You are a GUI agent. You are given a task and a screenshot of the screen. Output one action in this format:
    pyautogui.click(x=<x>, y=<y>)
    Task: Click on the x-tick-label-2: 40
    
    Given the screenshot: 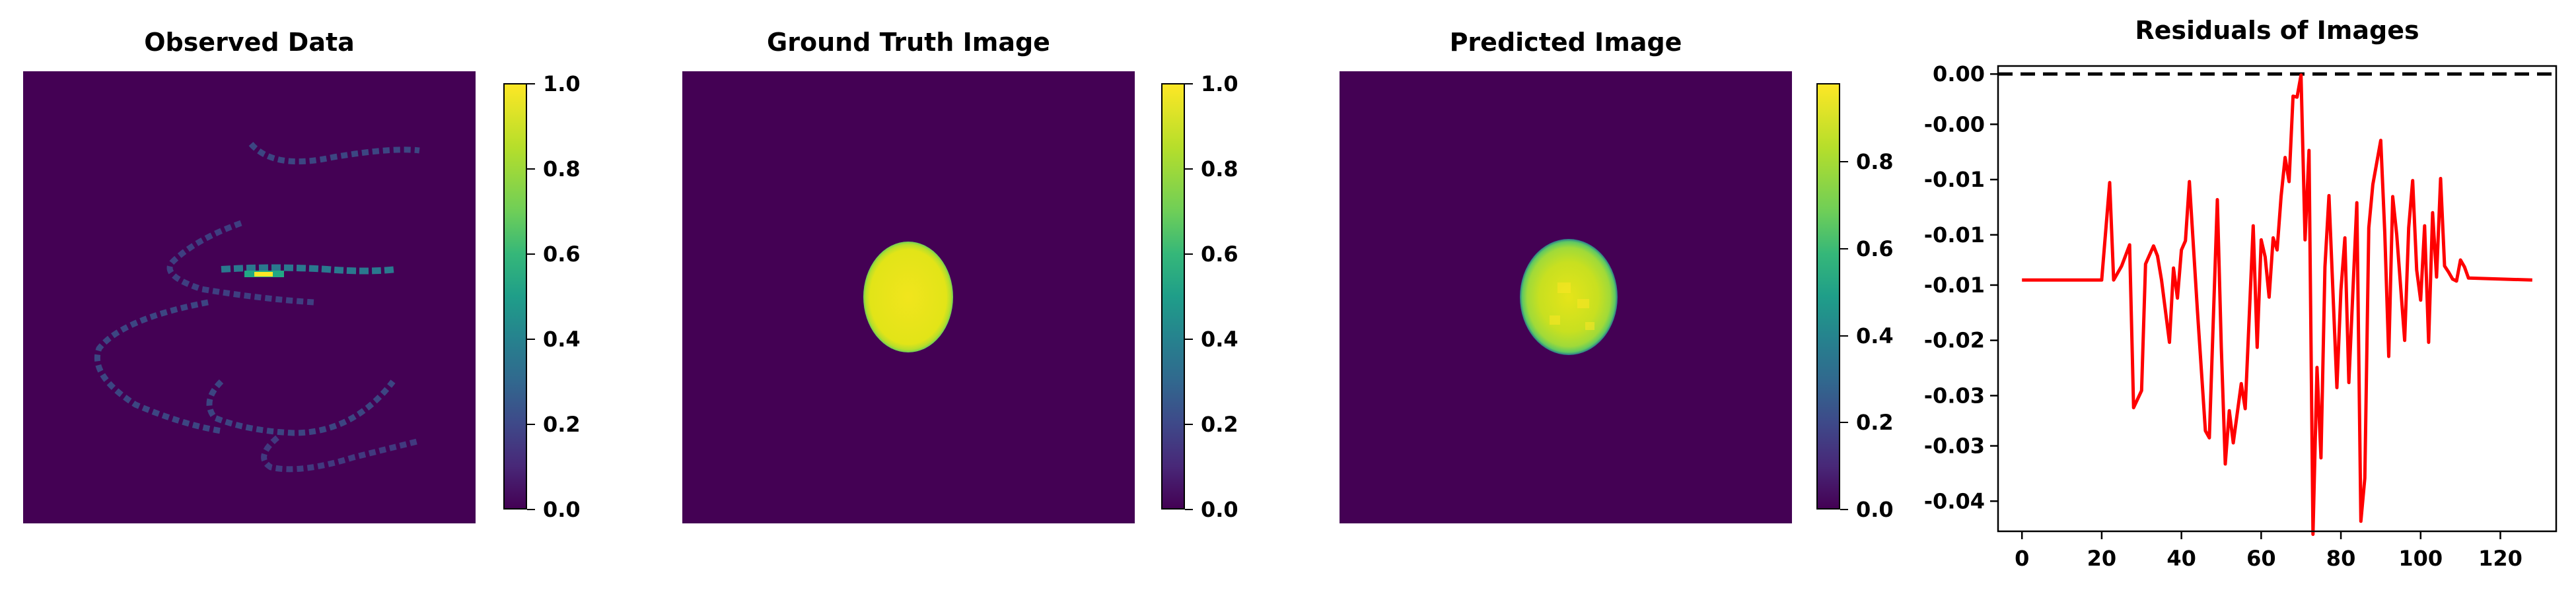 What is the action you would take?
    pyautogui.click(x=2181, y=558)
    